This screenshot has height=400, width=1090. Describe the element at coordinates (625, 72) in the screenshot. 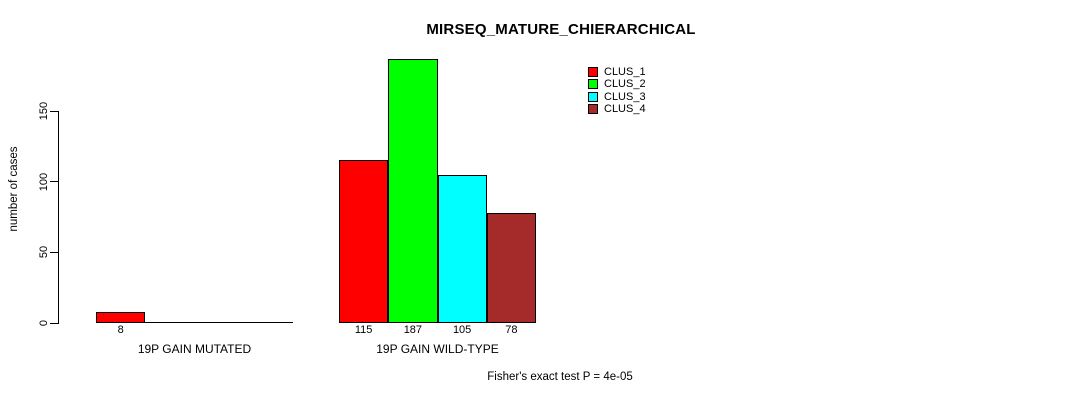

I see `legend-label-clus-1: CLUS_1` at that location.